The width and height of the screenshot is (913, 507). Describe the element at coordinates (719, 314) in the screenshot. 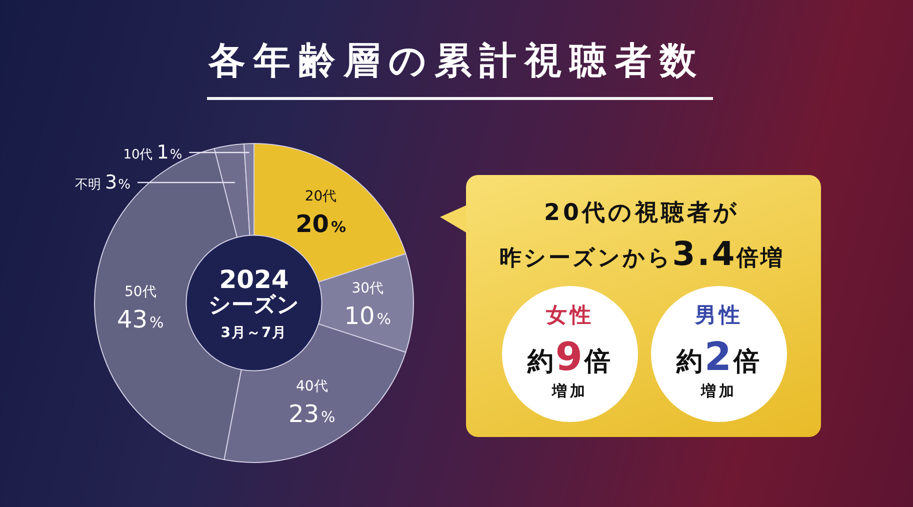

I see `text: 男性` at that location.